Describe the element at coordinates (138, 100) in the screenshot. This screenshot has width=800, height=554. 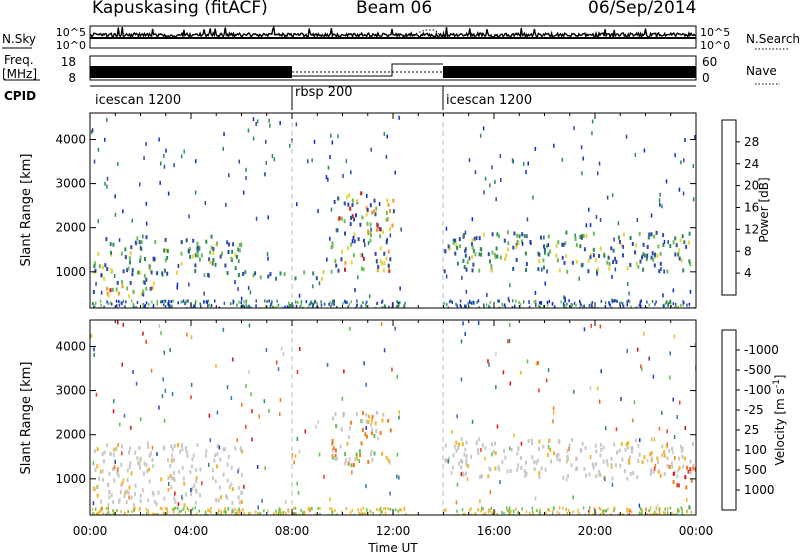
I see `cpid-seg-0: icescan 1200` at that location.